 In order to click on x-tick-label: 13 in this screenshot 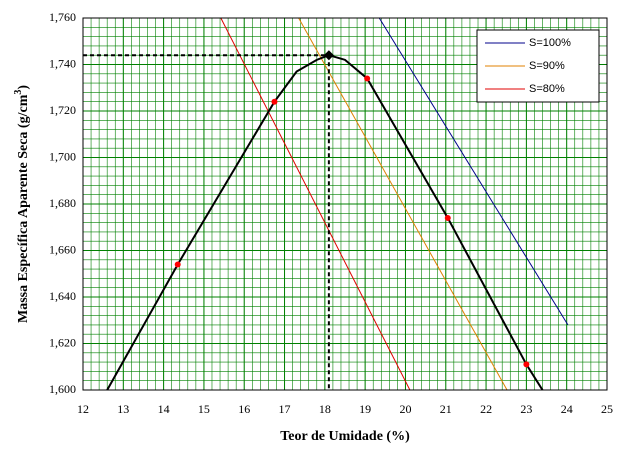, I will do `click(123, 409)`.